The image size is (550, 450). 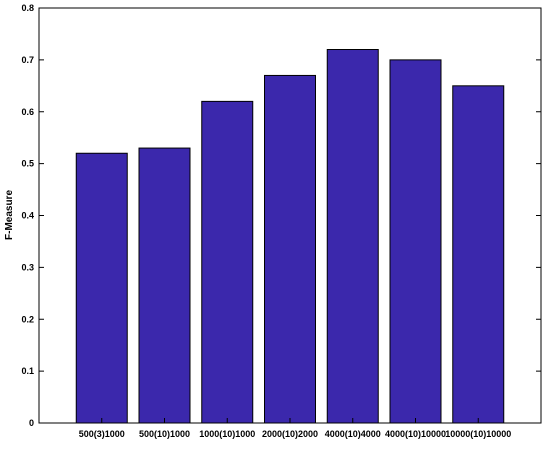 What do you see at coordinates (290, 434) in the screenshot?
I see `x-tick-label: 2000(10)2000` at bounding box center [290, 434].